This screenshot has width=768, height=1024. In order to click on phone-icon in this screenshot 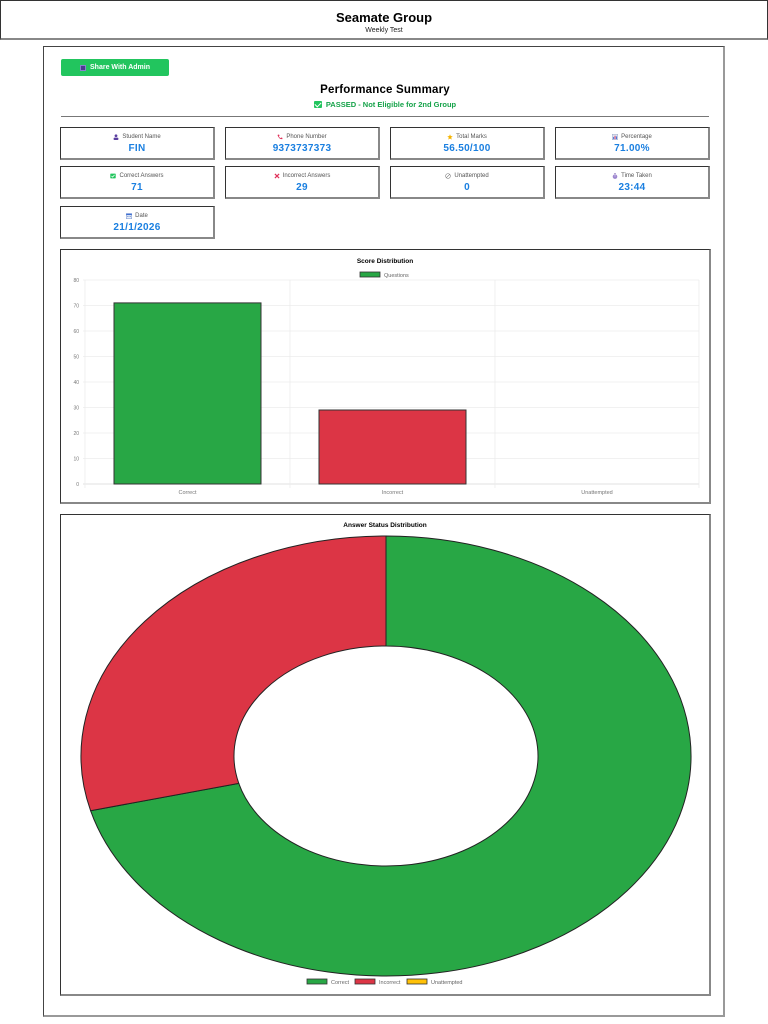, I will do `click(280, 137)`.